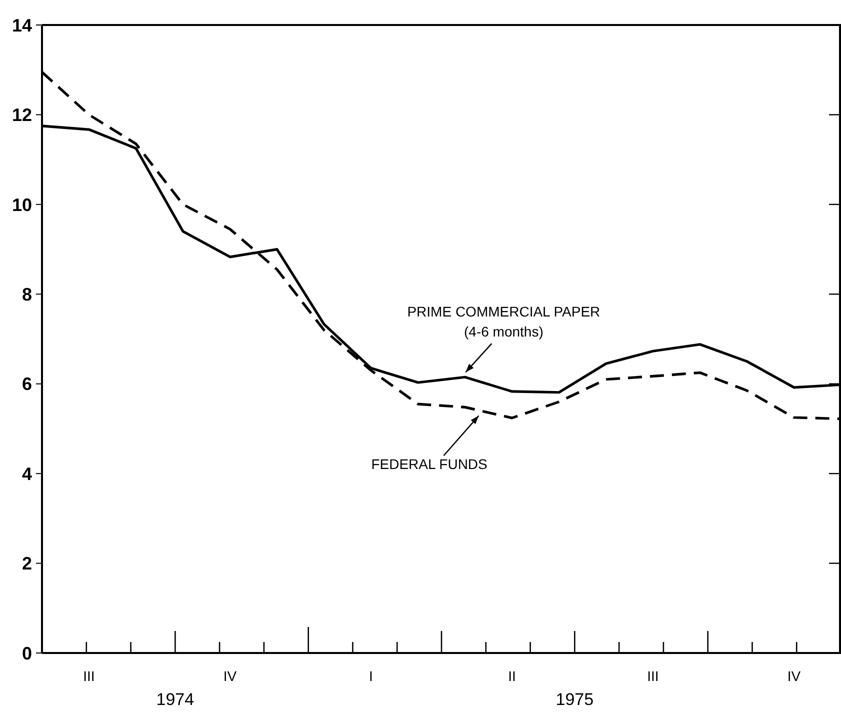 The width and height of the screenshot is (841, 712). What do you see at coordinates (27, 564) in the screenshot?
I see `y-tick-label: 2` at bounding box center [27, 564].